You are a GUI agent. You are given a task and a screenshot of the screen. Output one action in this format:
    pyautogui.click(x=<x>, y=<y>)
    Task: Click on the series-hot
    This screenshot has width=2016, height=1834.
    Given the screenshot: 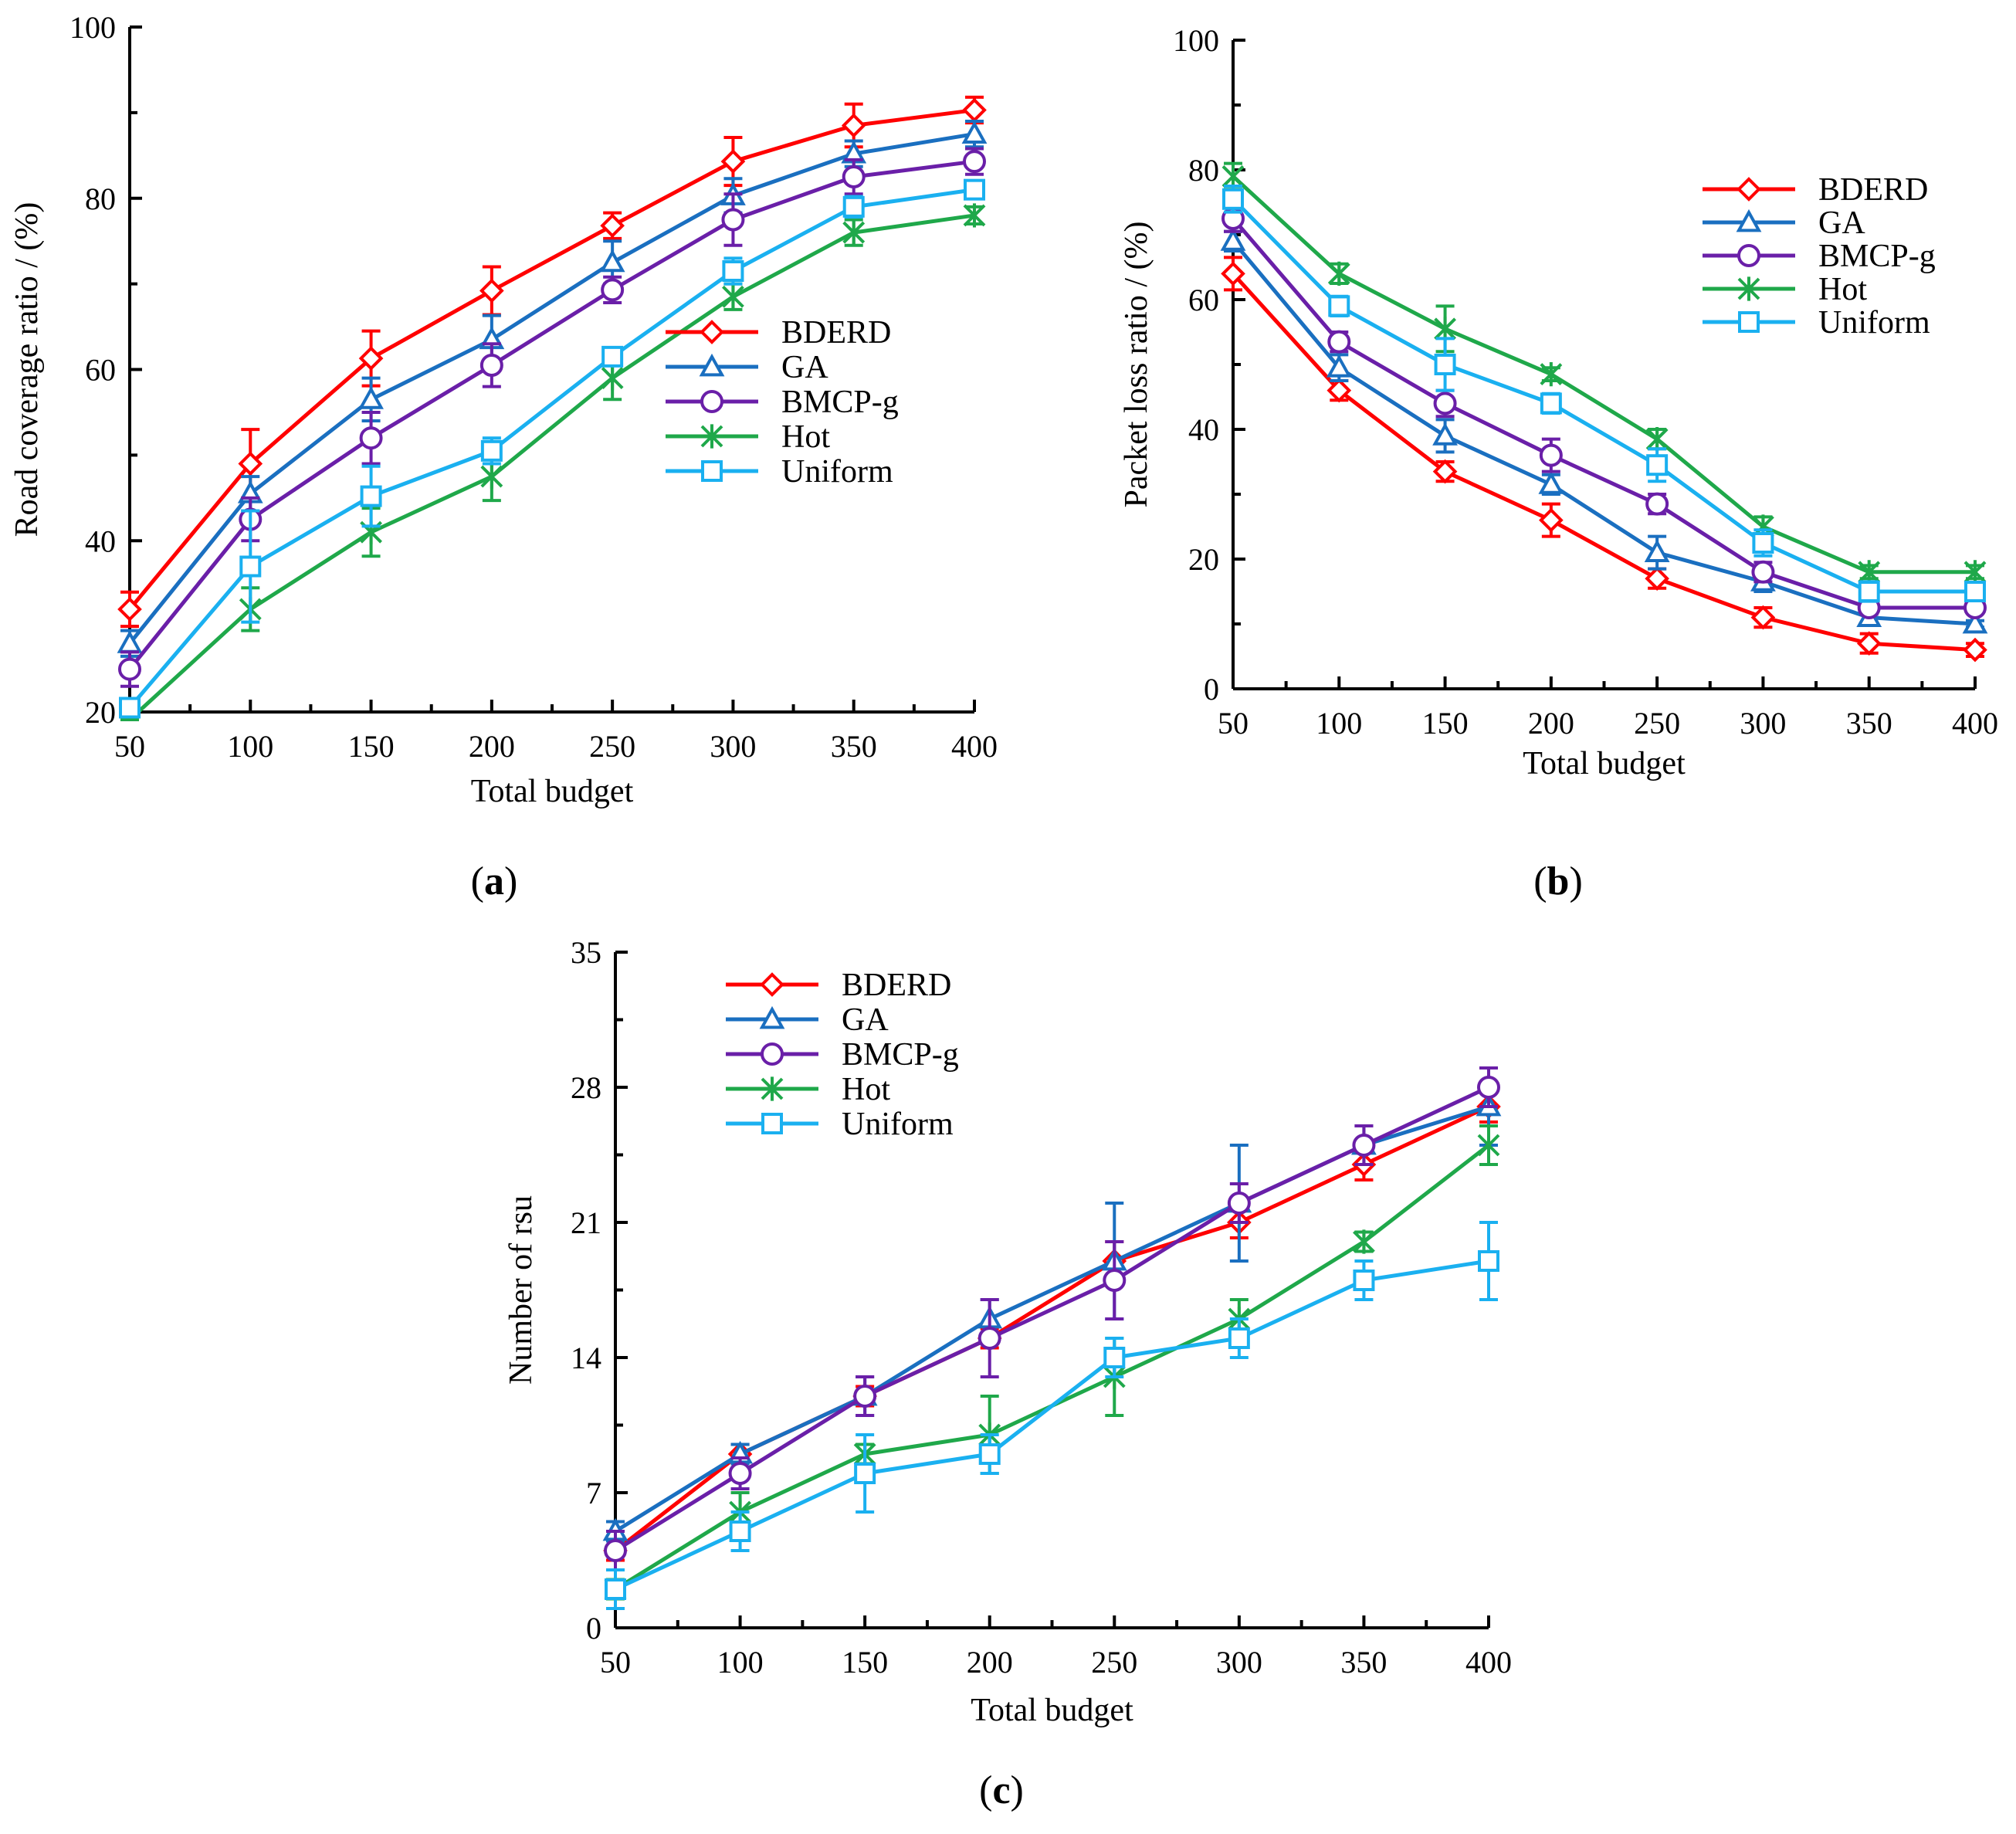 What is the action you would take?
    pyautogui.click(x=1604, y=373)
    